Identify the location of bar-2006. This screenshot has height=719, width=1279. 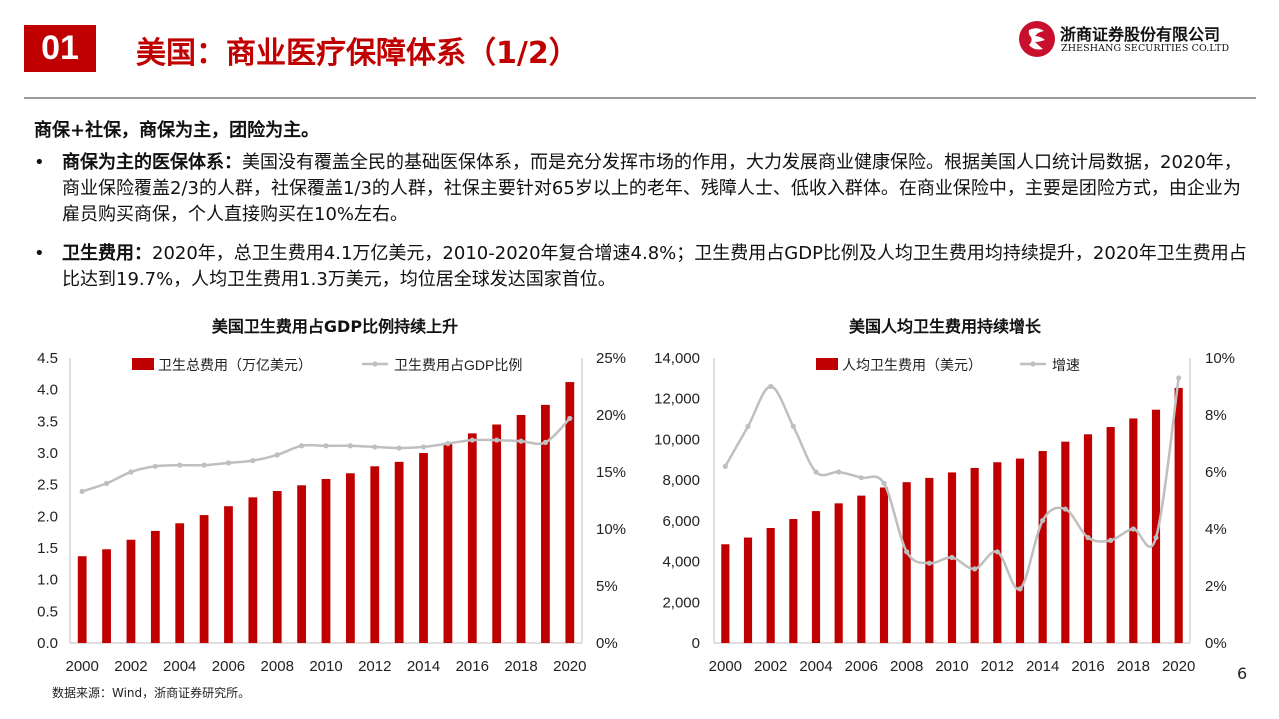
(861, 569).